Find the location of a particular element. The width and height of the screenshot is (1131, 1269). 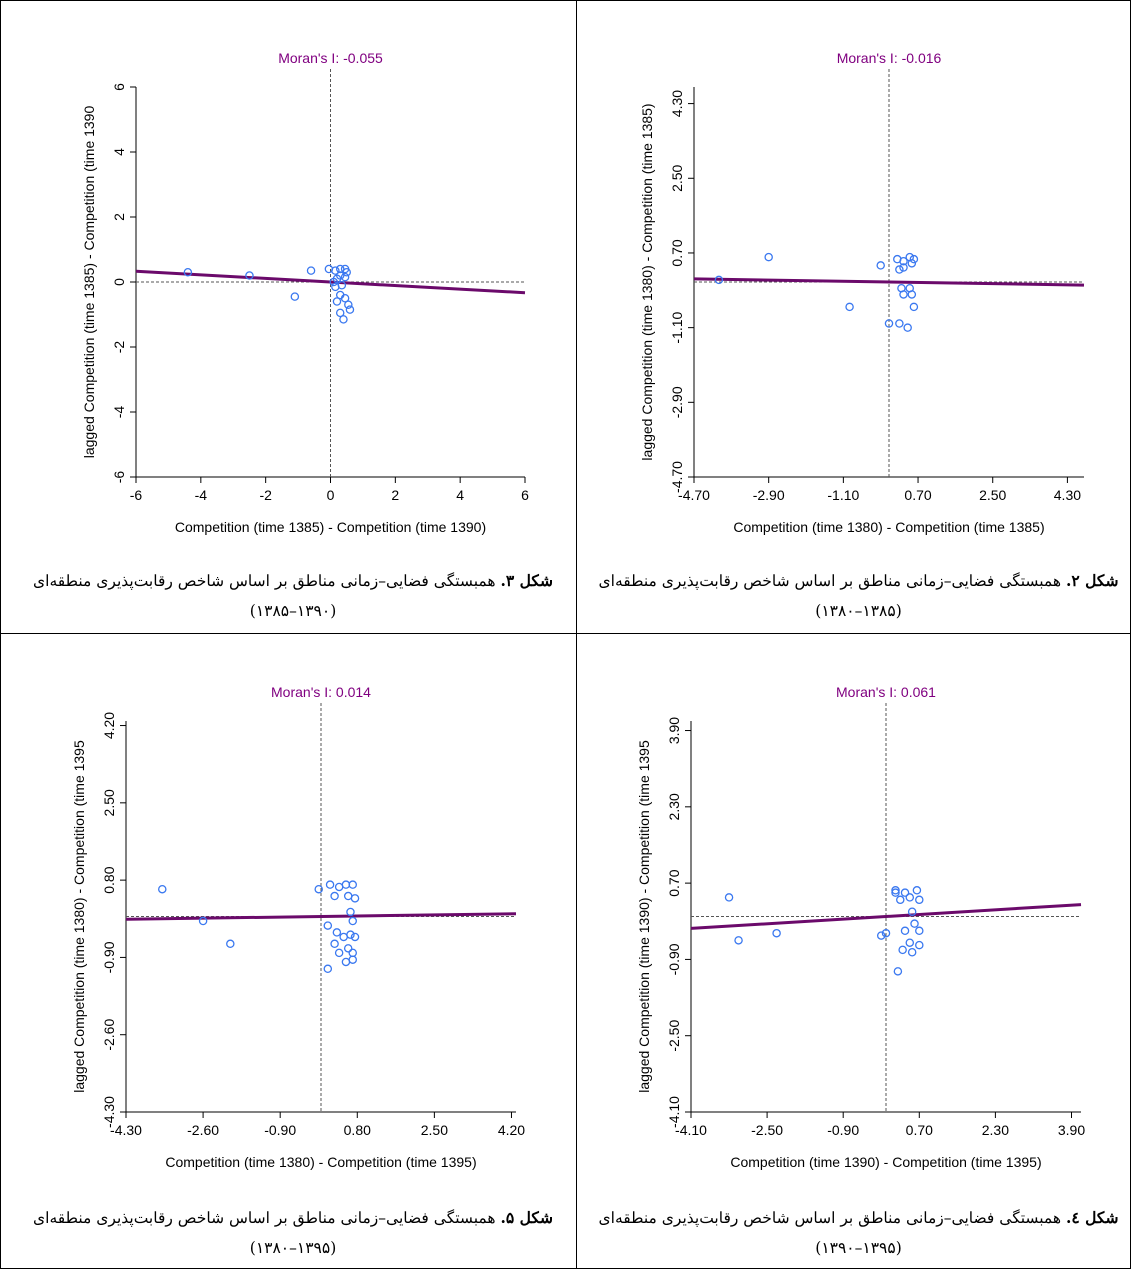

y-tick-label: -4.30 is located at coordinates (109, 1112).